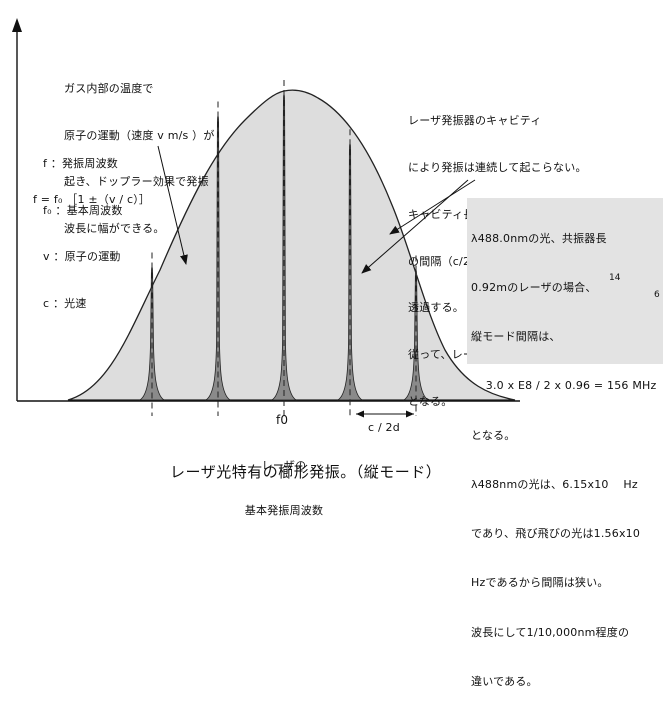 This screenshot has width=670, height=707. What do you see at coordinates (657, 295) in the screenshot?
I see `exponent-6: 6` at bounding box center [657, 295].